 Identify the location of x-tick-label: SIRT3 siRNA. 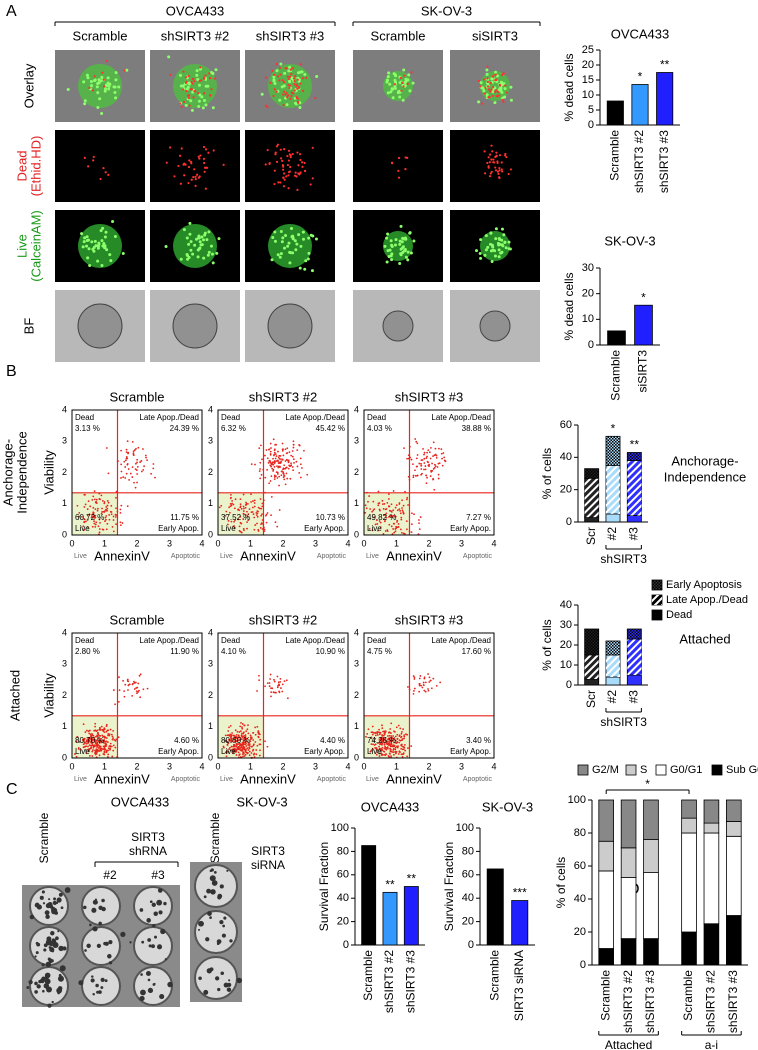
(519, 985).